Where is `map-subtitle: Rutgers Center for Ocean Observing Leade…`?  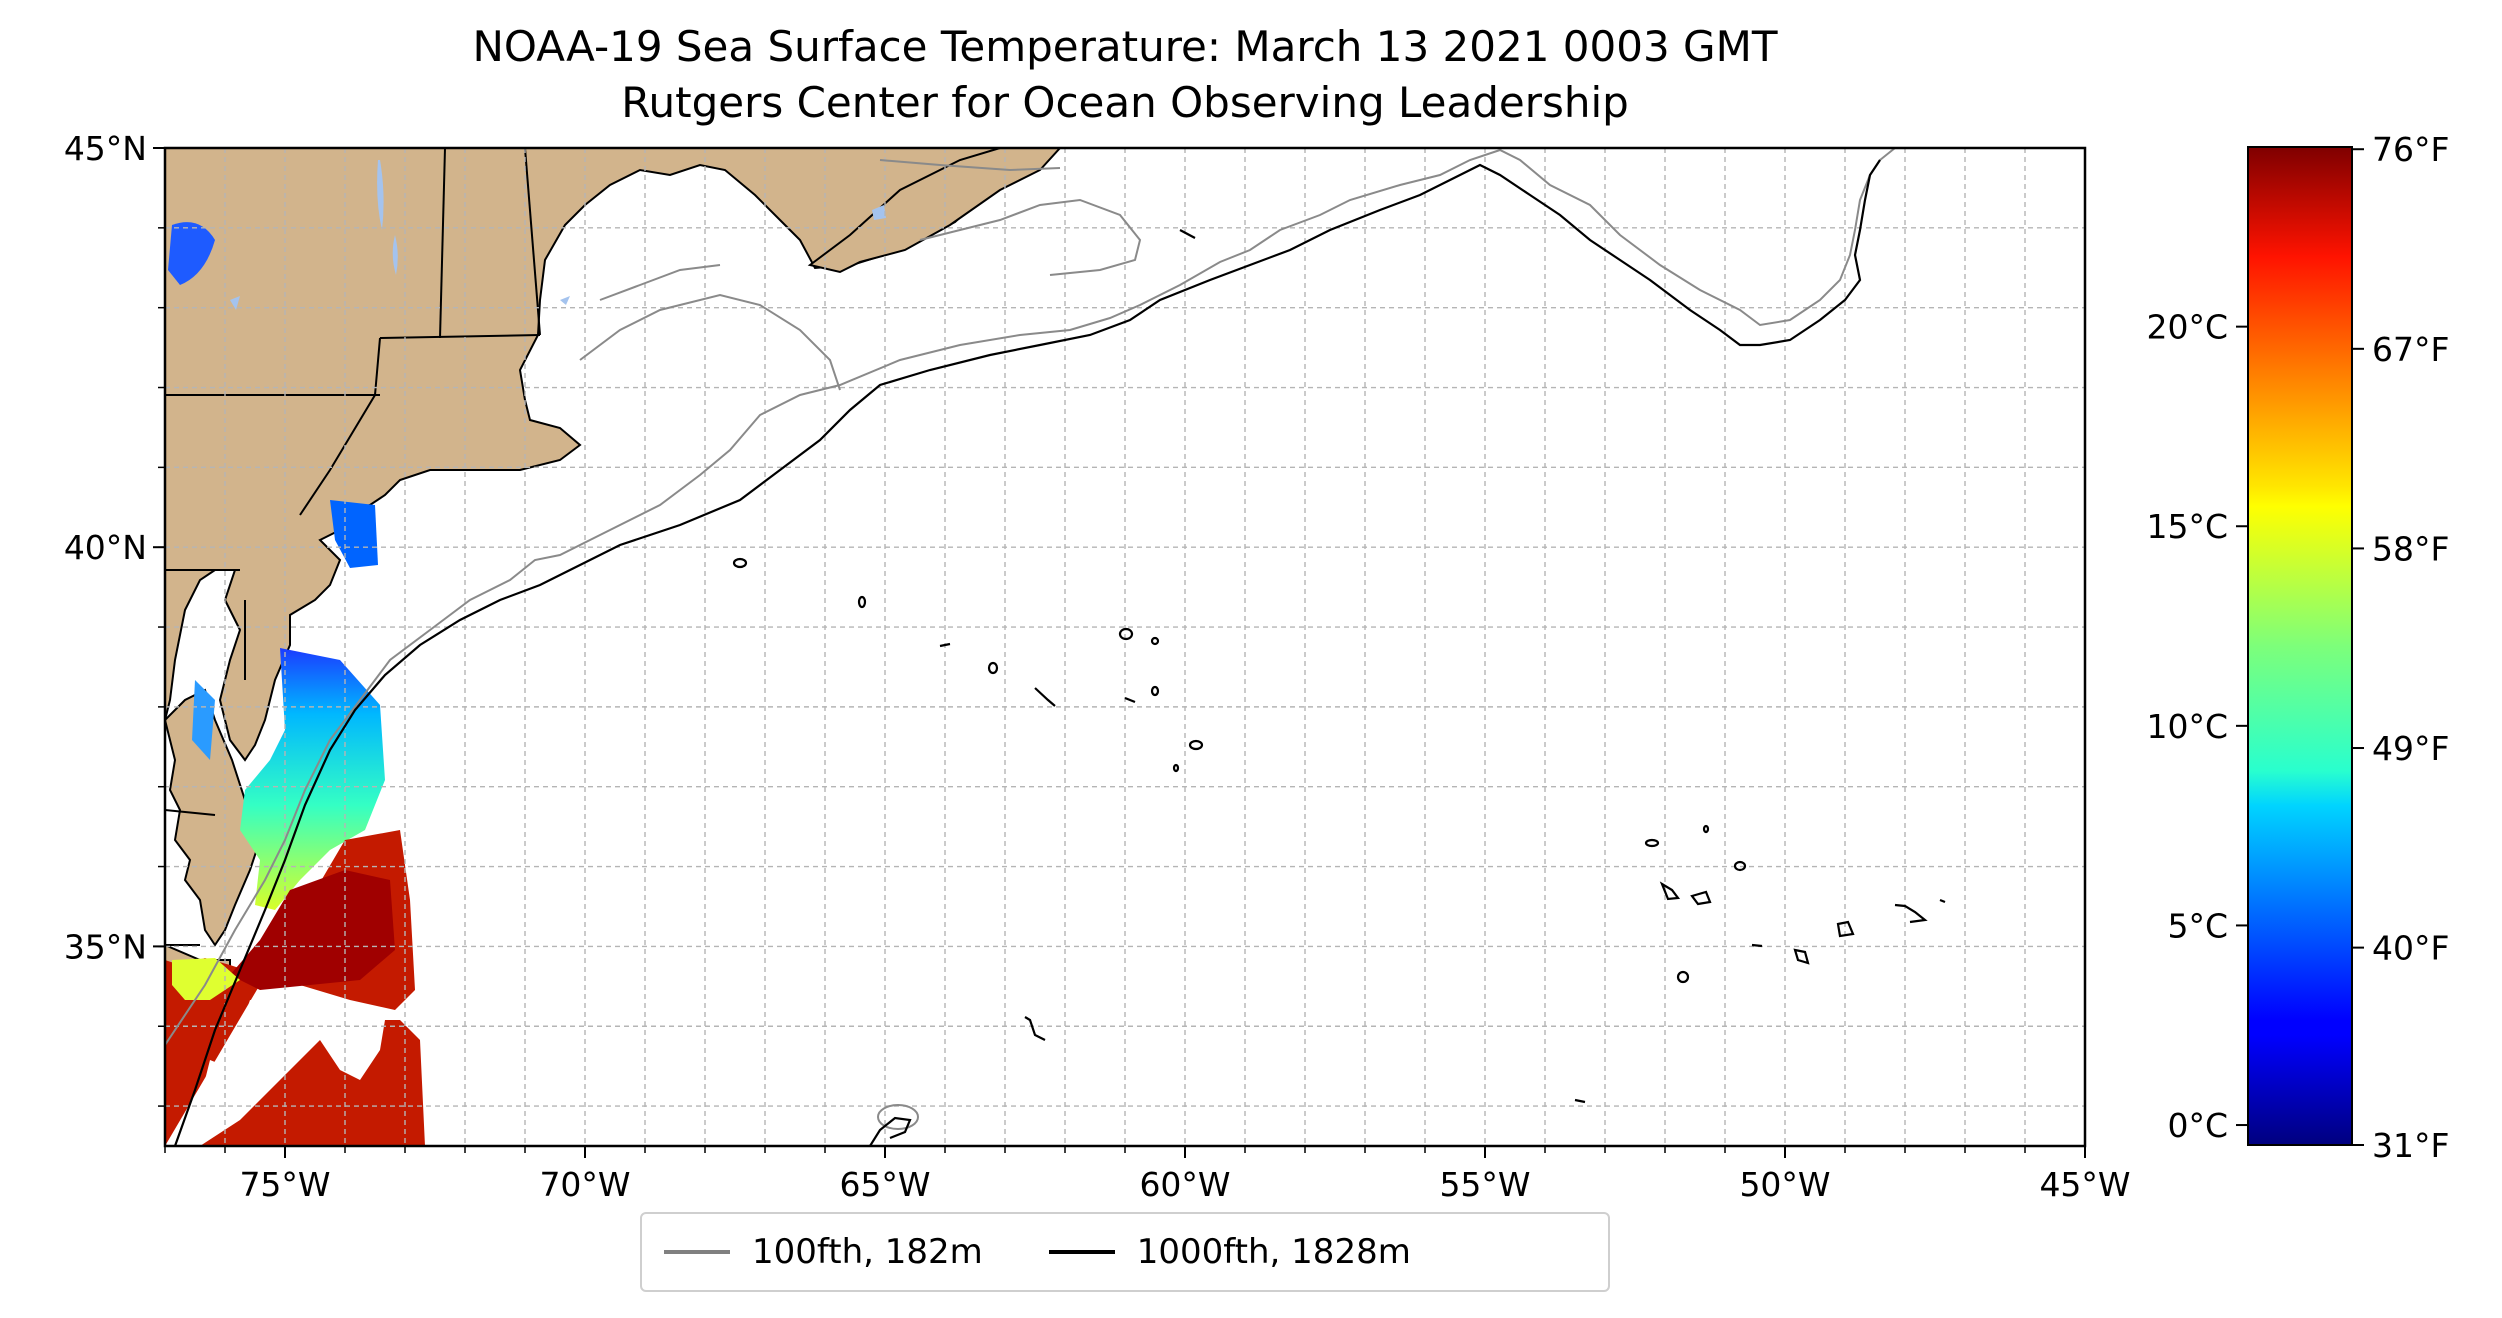 map-subtitle: Rutgers Center for Ocean Observing Leade… is located at coordinates (1125, 102).